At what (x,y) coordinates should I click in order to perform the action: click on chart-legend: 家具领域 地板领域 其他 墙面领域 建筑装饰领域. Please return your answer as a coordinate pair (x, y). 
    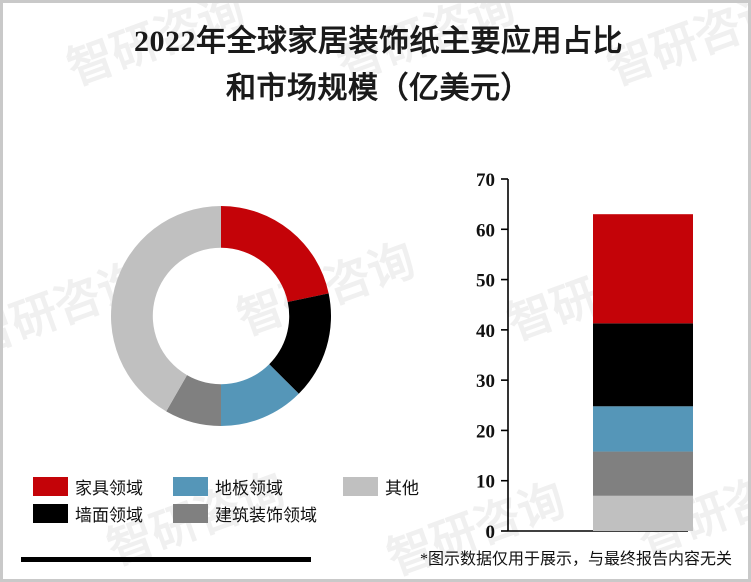
    Looking at the image, I should click on (243, 500).